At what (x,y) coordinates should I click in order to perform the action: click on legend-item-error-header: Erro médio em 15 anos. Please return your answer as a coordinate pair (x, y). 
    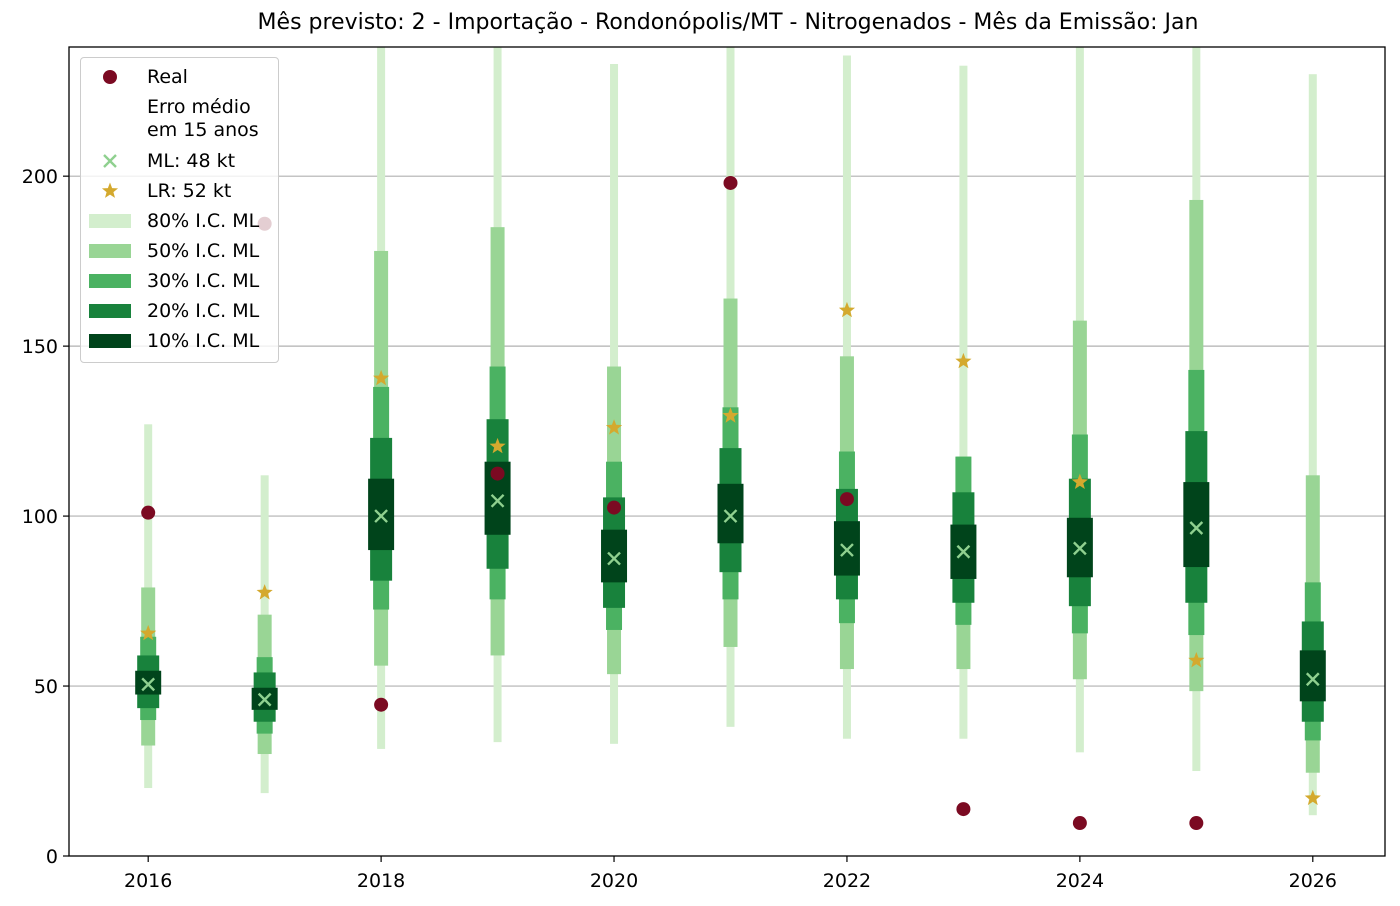
    Looking at the image, I should click on (179, 119).